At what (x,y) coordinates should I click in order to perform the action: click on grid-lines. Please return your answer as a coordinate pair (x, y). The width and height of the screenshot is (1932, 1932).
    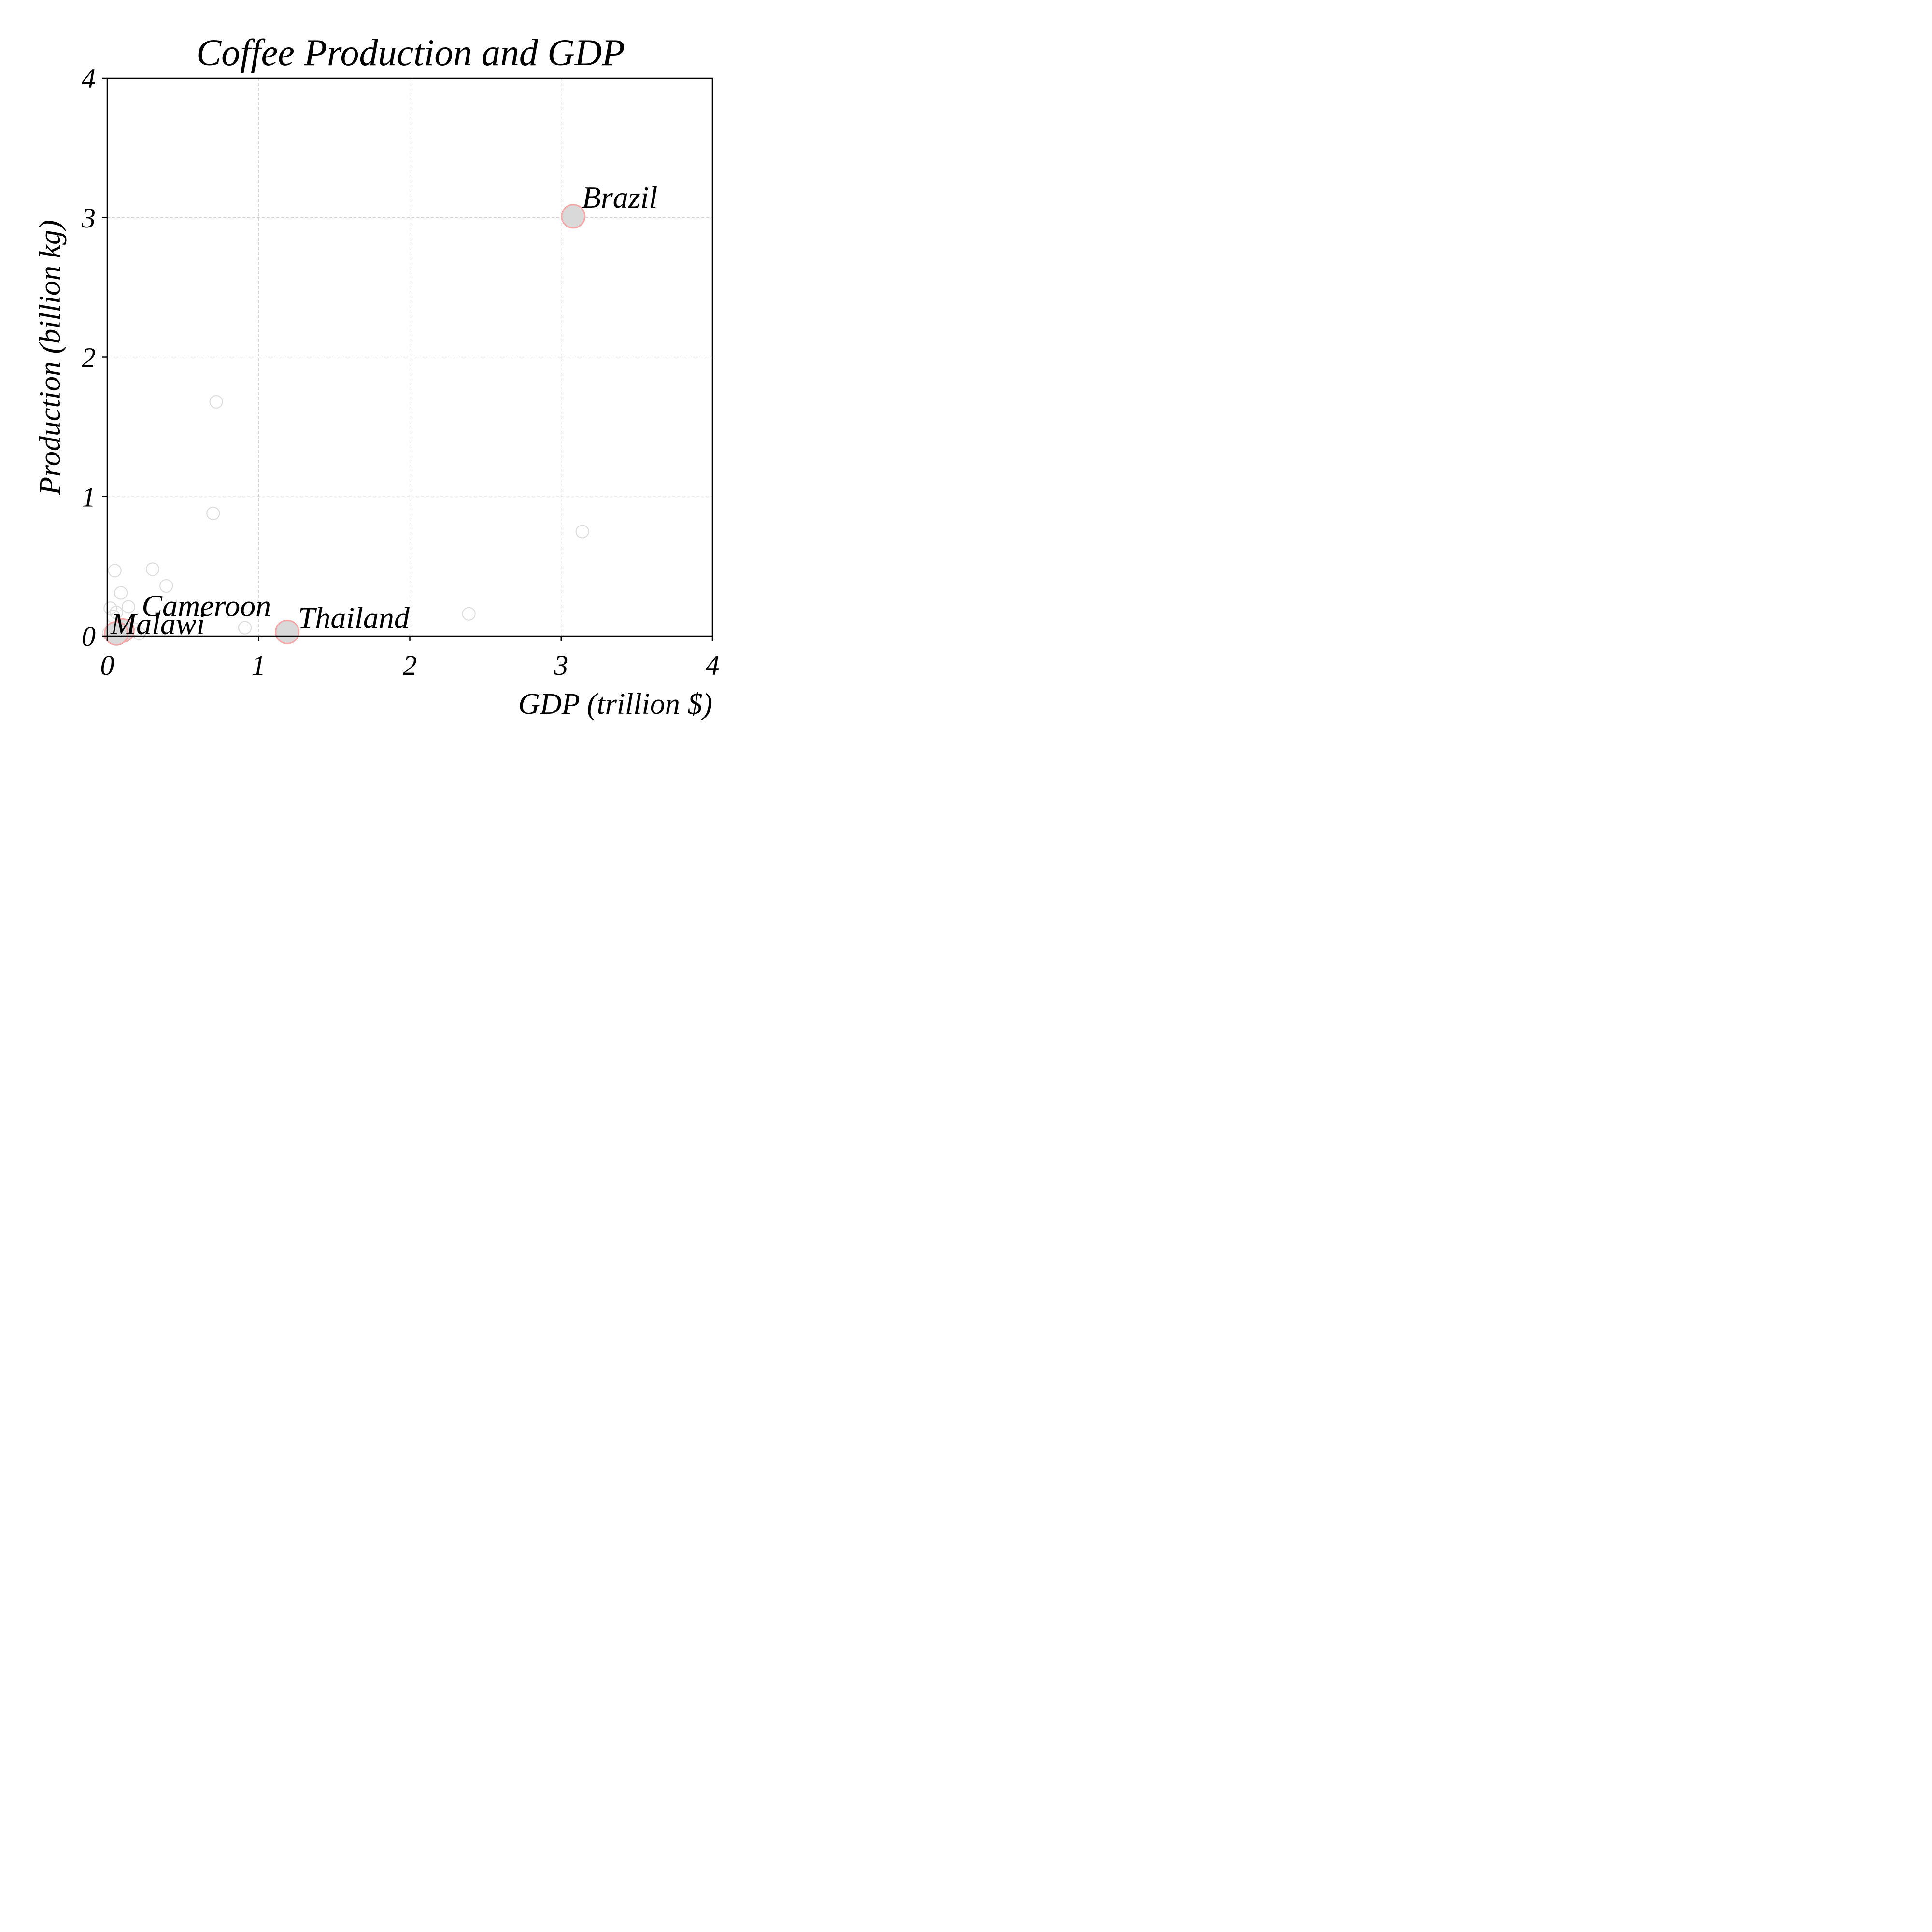
    Looking at the image, I should click on (409, 357).